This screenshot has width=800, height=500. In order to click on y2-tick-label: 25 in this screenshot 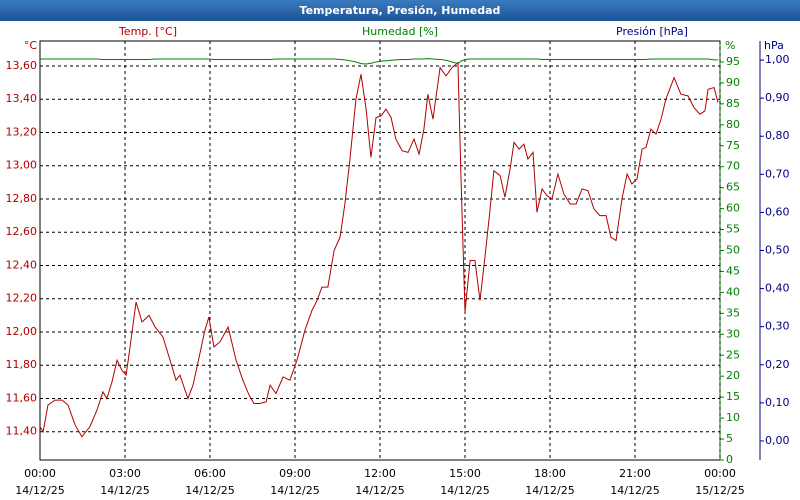, I will do `click(733, 354)`.